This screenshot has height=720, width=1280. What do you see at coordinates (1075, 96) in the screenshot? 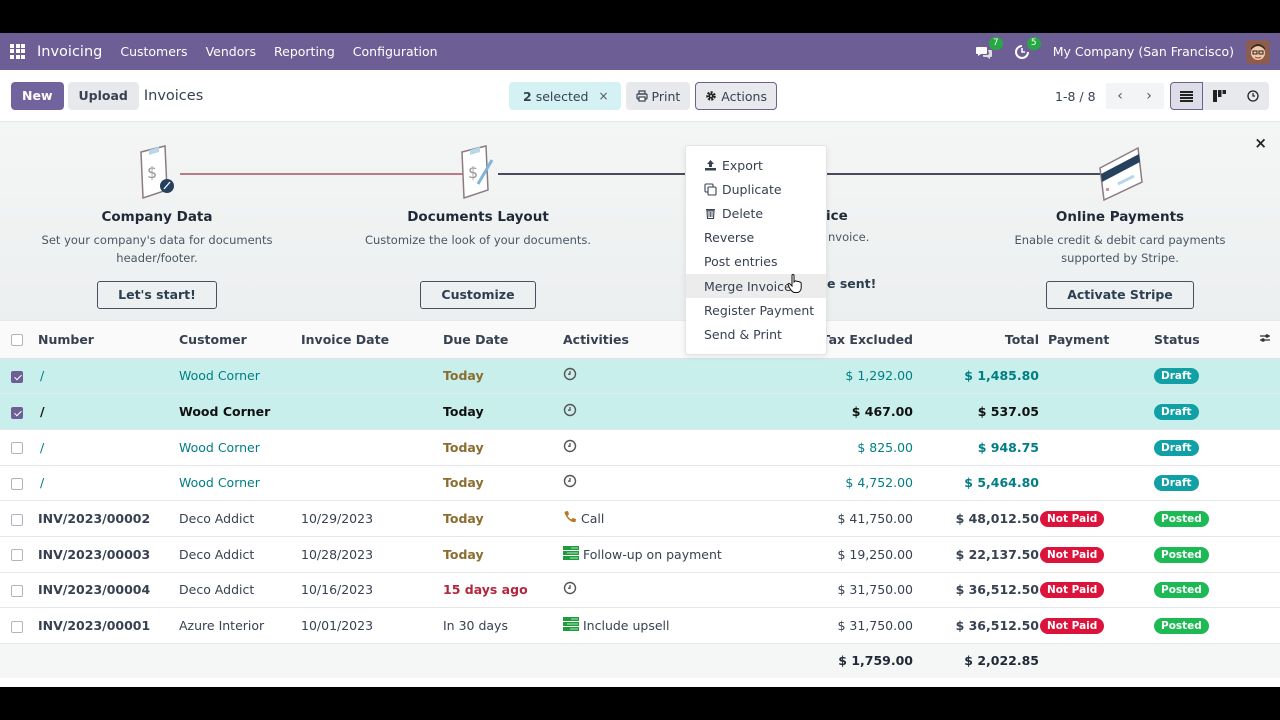
I see `pager-value: 1-8 / 8` at bounding box center [1075, 96].